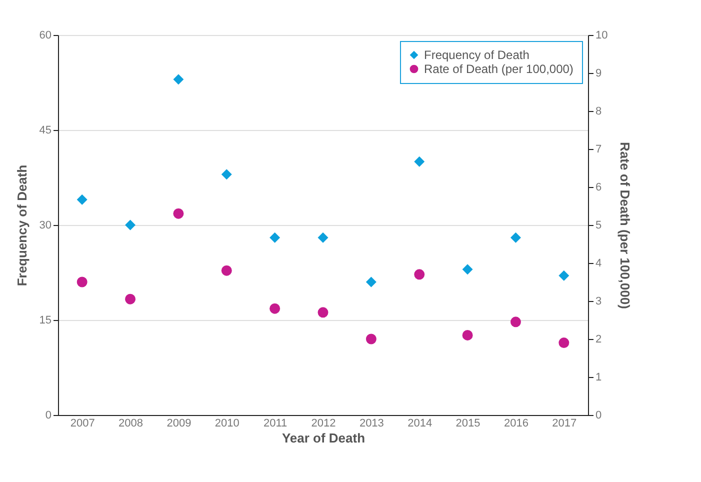  What do you see at coordinates (599, 226) in the screenshot?
I see `y2-tick-label: 5` at bounding box center [599, 226].